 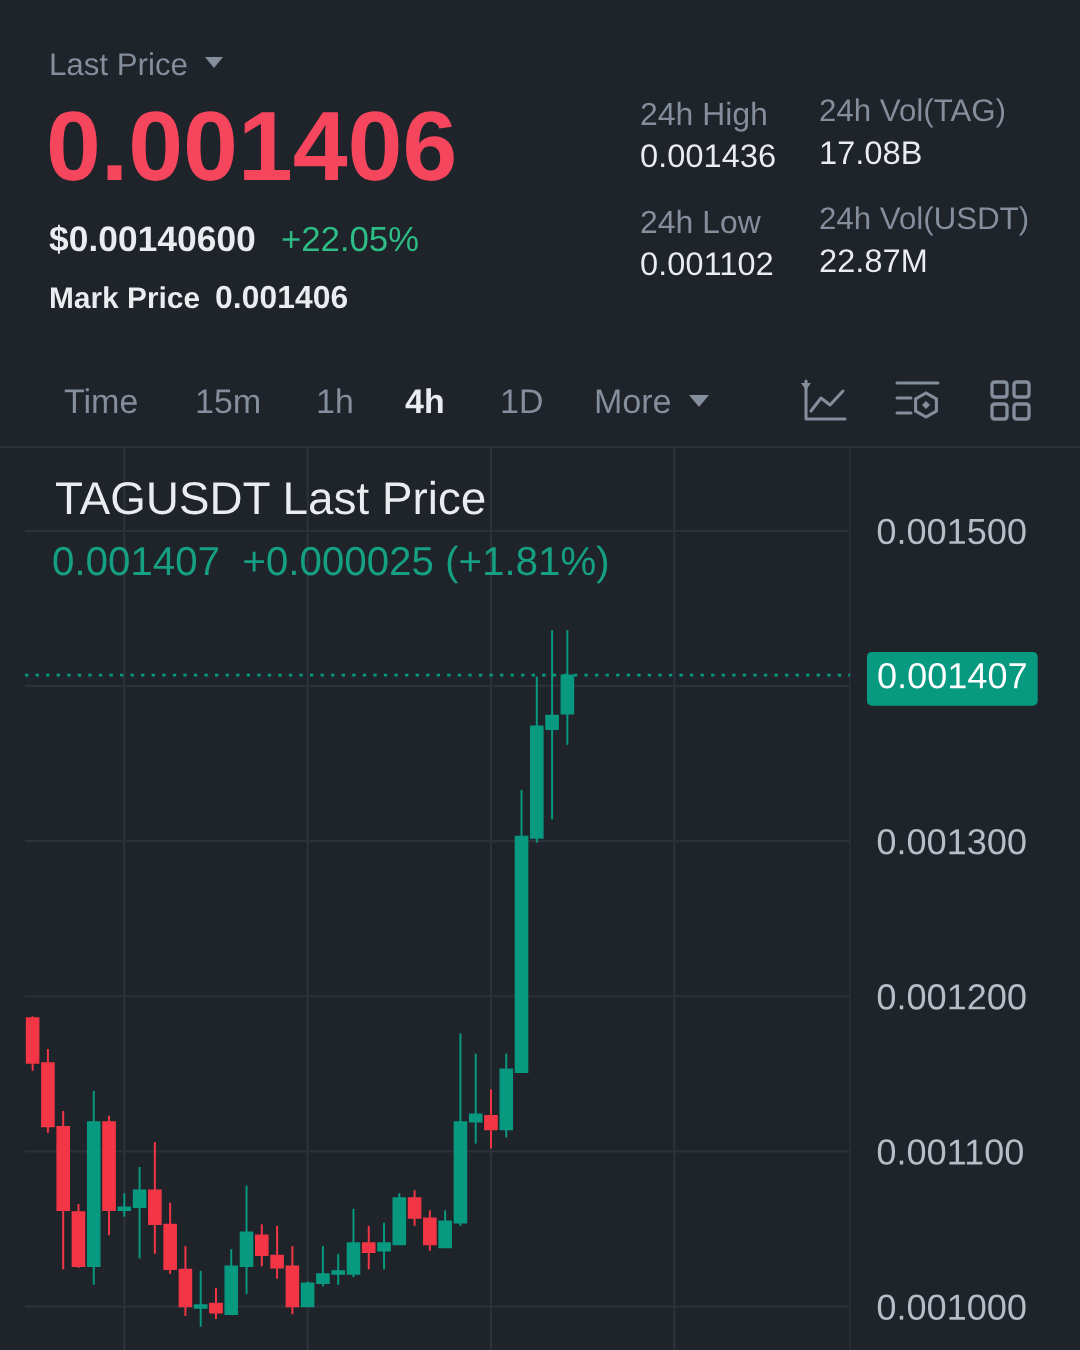 I want to click on text: Last Price, so click(x=119, y=64).